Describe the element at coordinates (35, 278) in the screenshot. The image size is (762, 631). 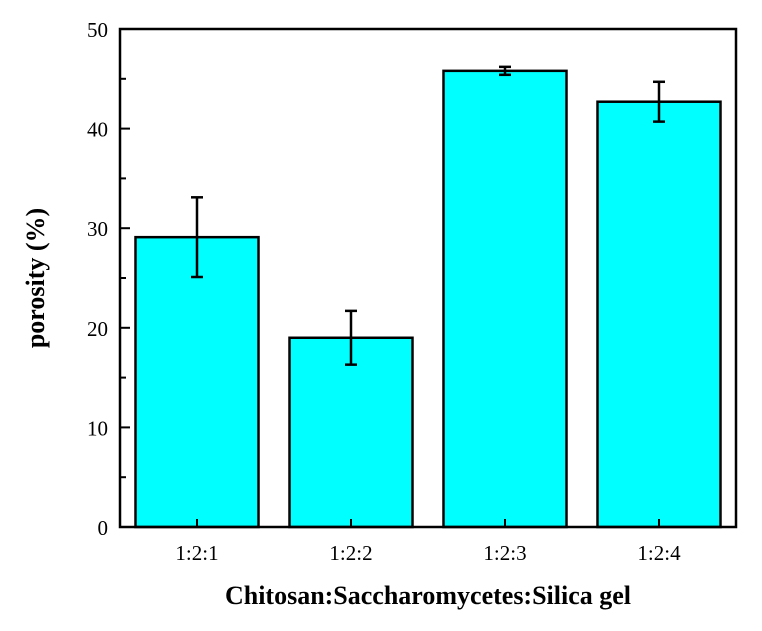
I see `y-axis-title: porosity (%)` at that location.